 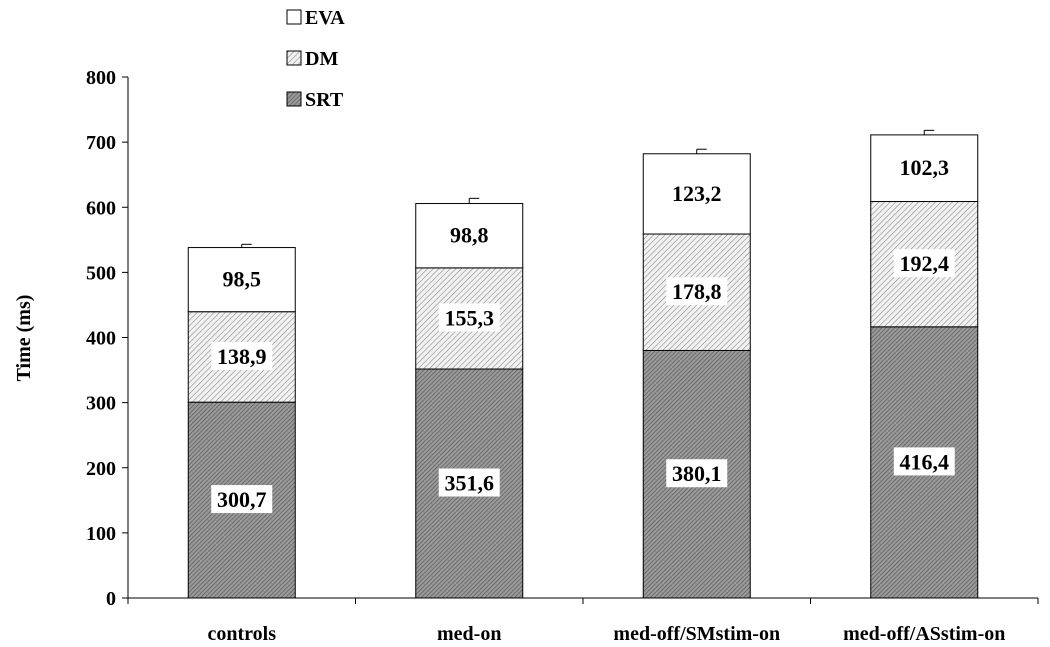 What do you see at coordinates (101, 469) in the screenshot?
I see `y-tick-label: 200` at bounding box center [101, 469].